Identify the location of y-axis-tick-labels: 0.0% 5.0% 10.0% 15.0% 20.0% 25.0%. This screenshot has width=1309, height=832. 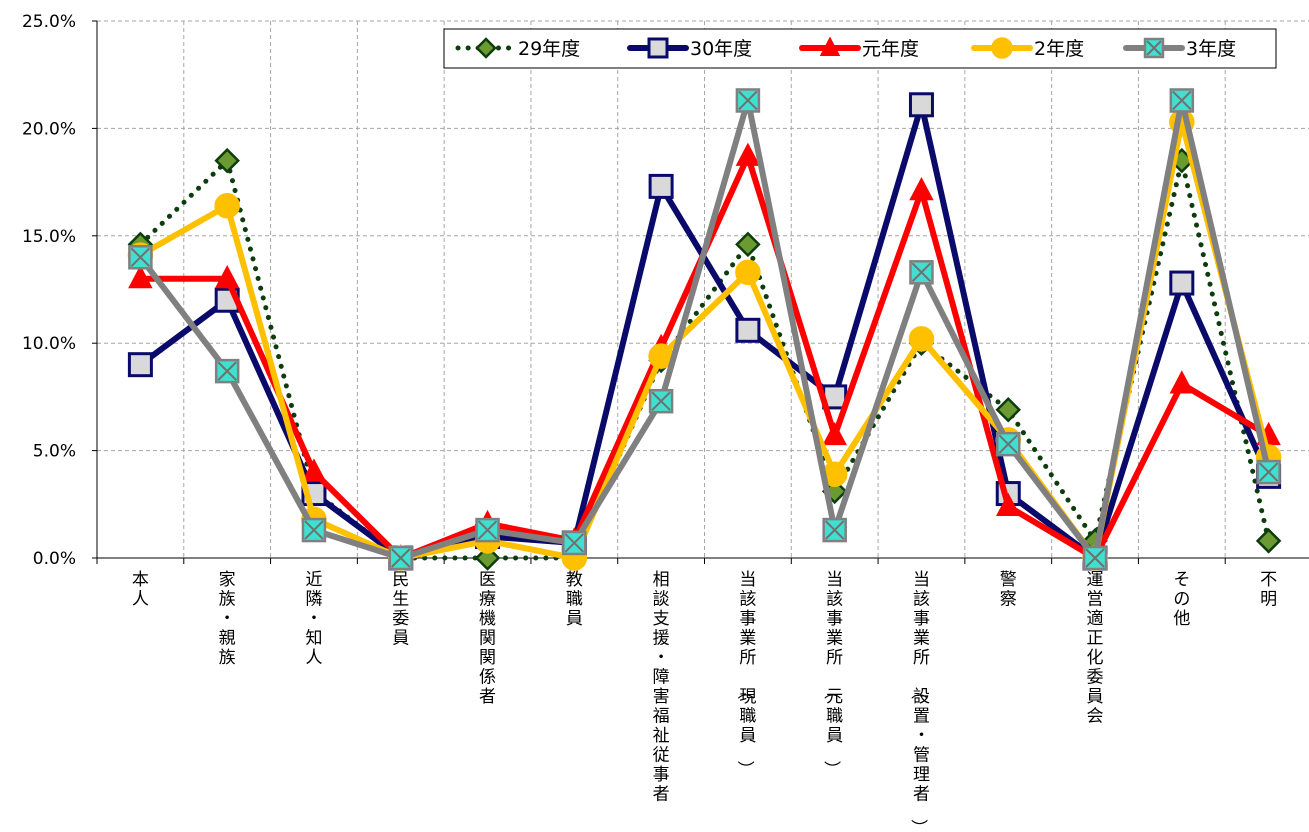
(49, 290).